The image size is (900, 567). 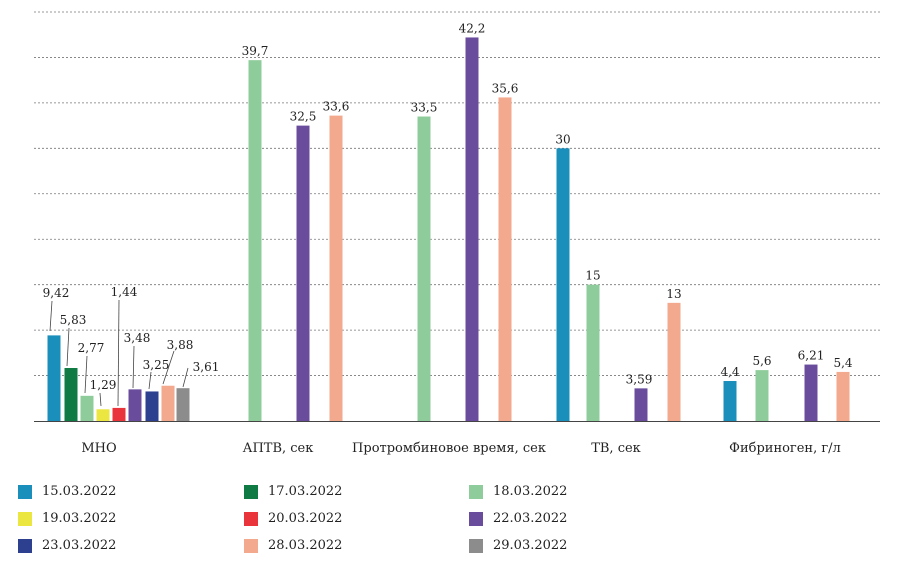 I want to click on legend-item: 22.03.2022, so click(x=518, y=518).